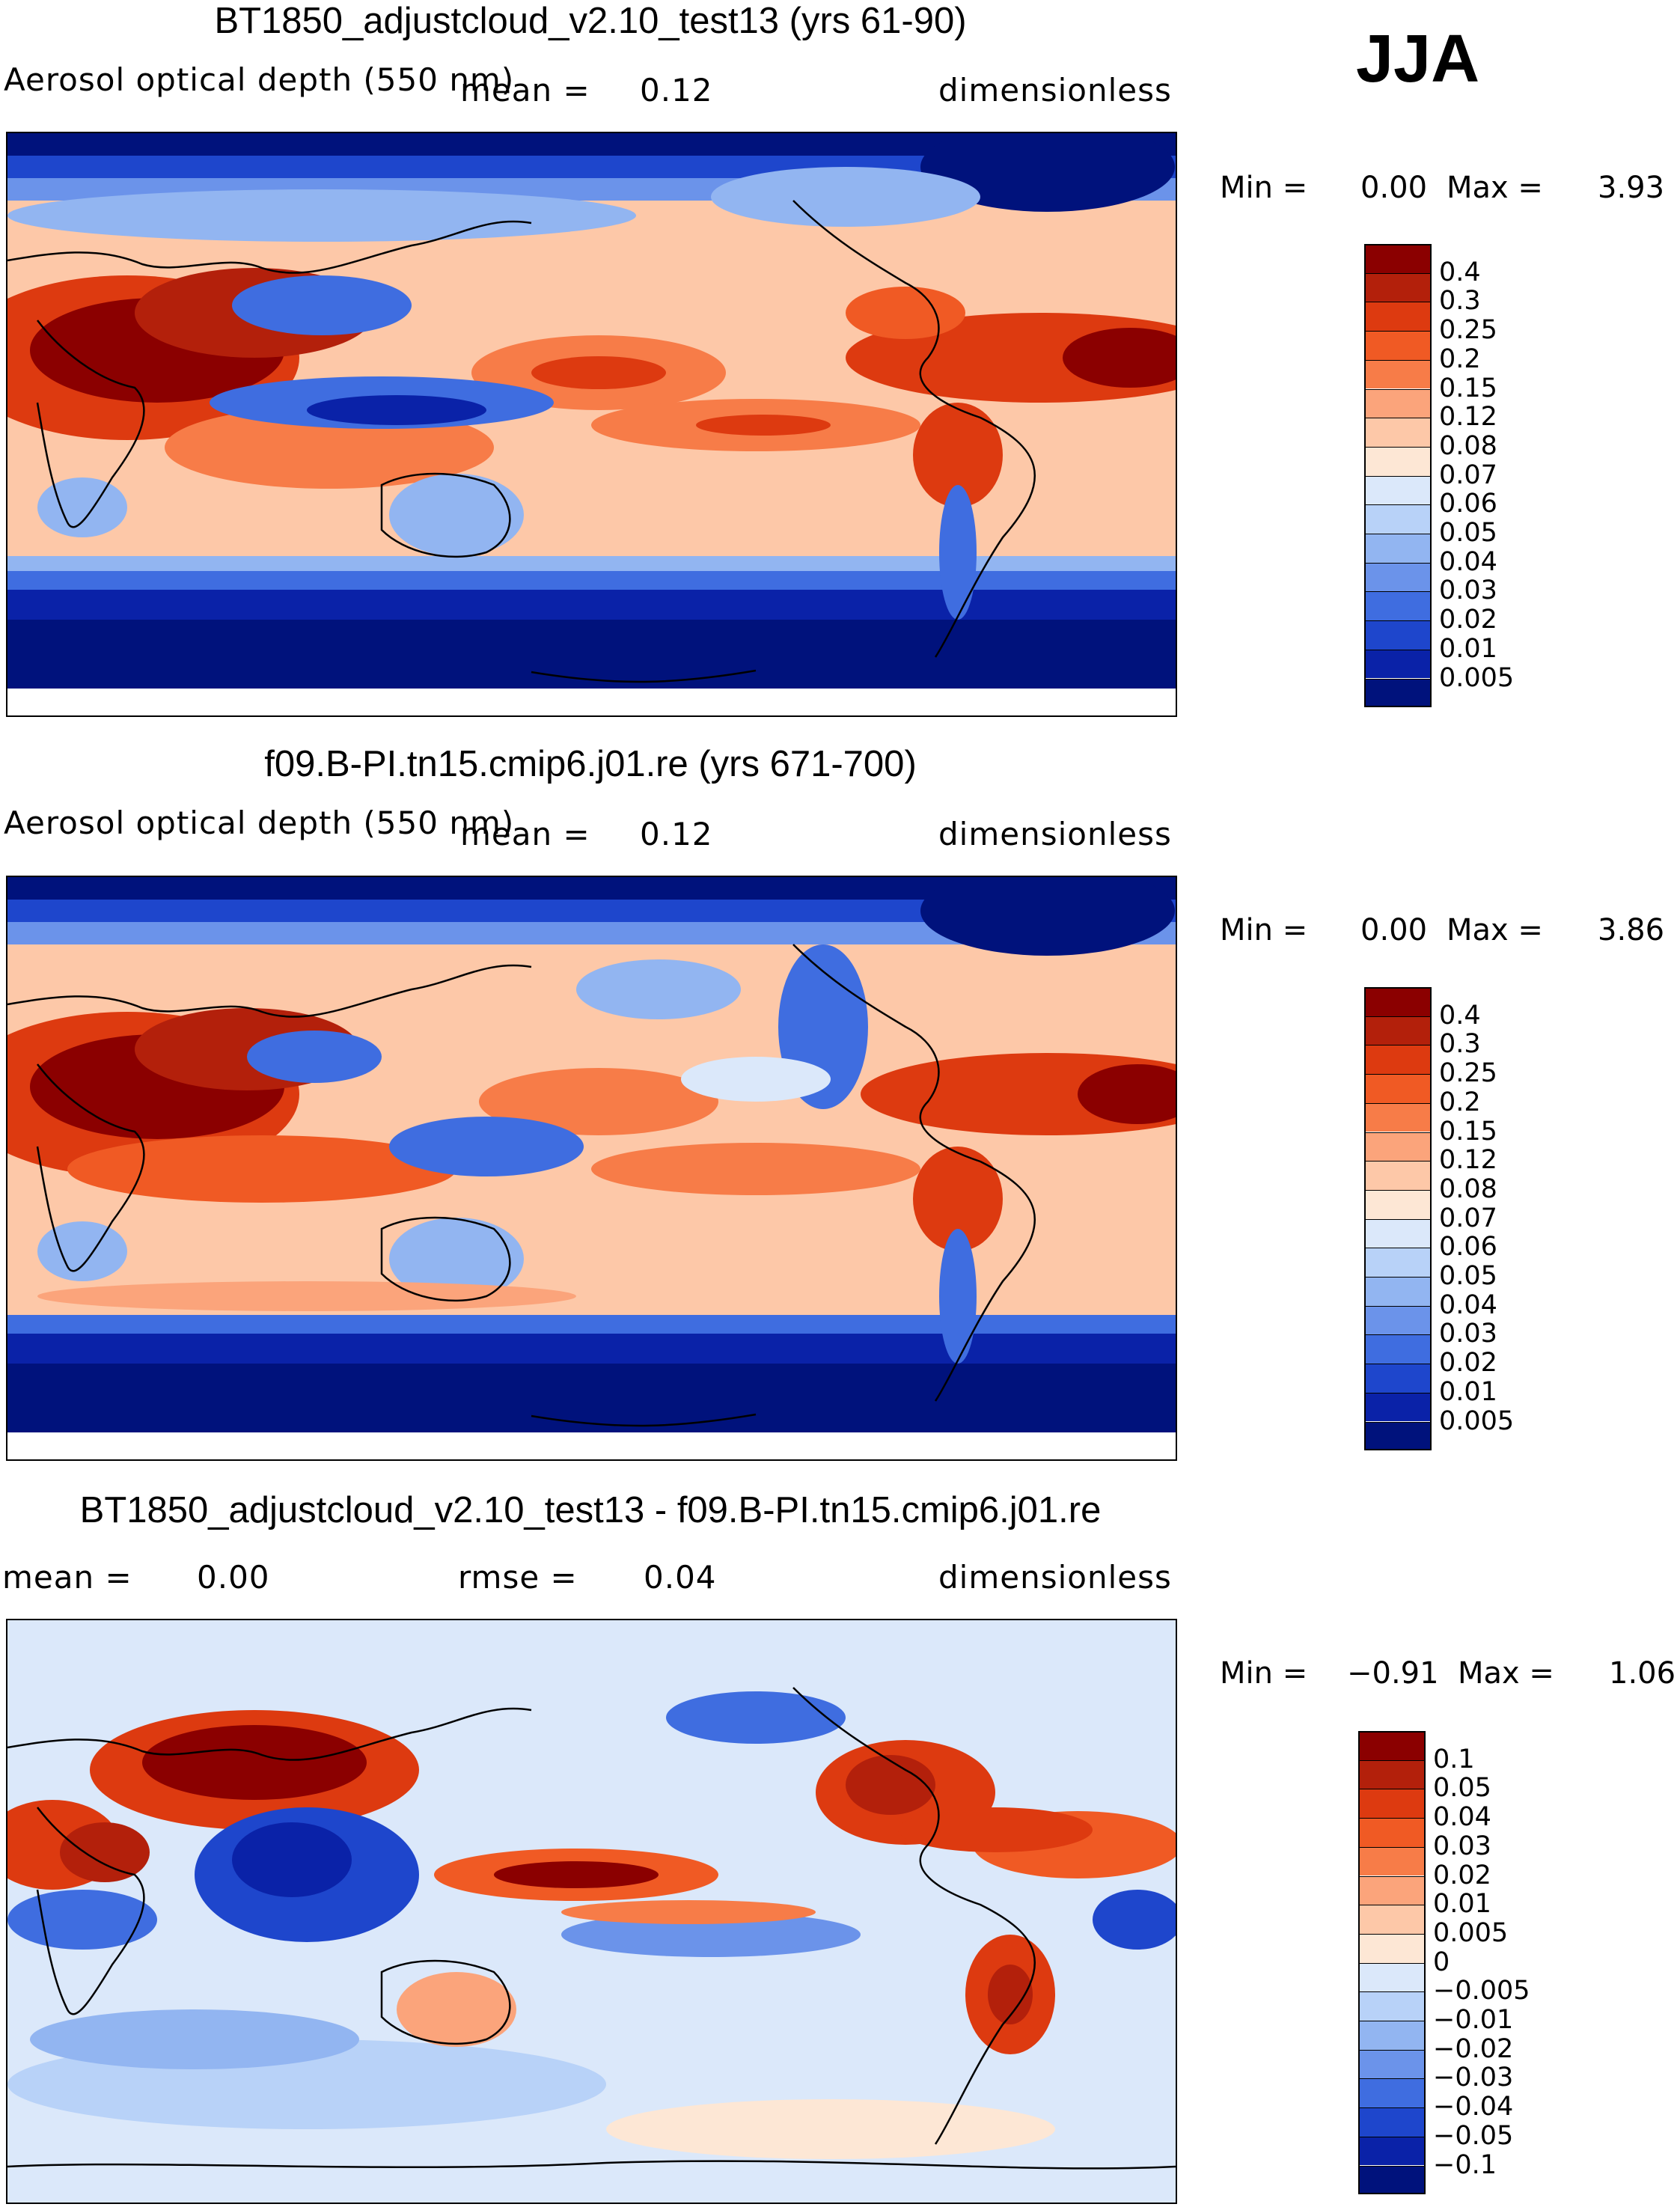  Describe the element at coordinates (1473, 2135) in the screenshot. I see `colorbar-level-label: −0.05` at that location.